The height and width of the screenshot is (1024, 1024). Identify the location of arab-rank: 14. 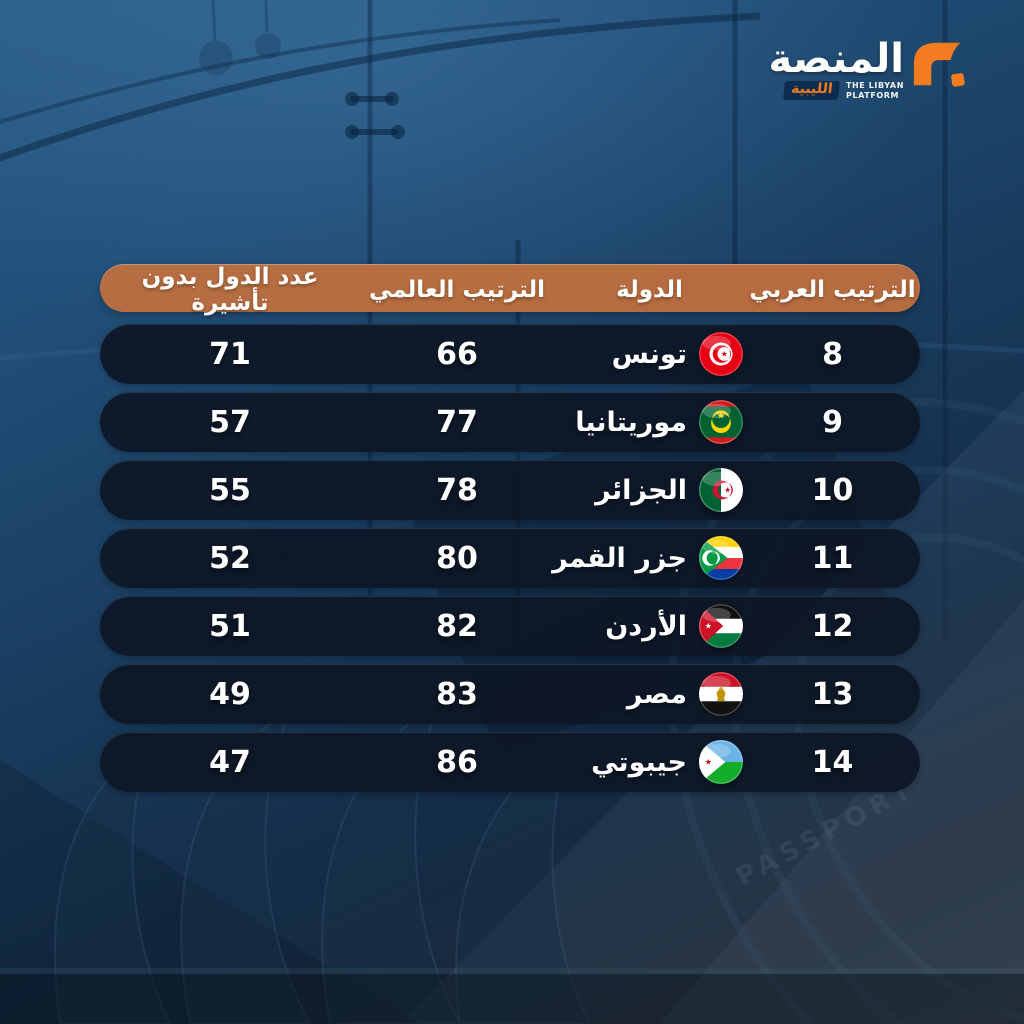
(832, 762).